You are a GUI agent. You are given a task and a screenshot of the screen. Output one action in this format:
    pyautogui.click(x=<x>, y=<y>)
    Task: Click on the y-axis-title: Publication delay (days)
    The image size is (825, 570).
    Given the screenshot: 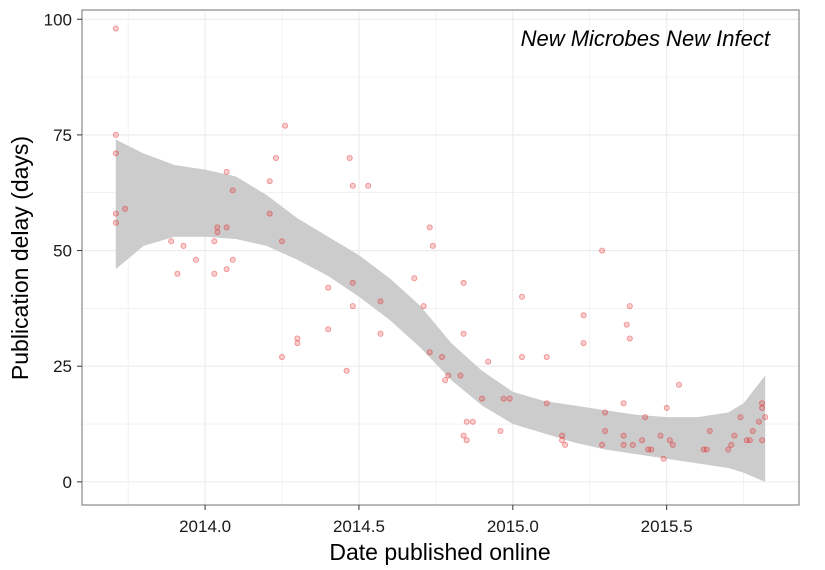 What is the action you would take?
    pyautogui.click(x=20, y=258)
    